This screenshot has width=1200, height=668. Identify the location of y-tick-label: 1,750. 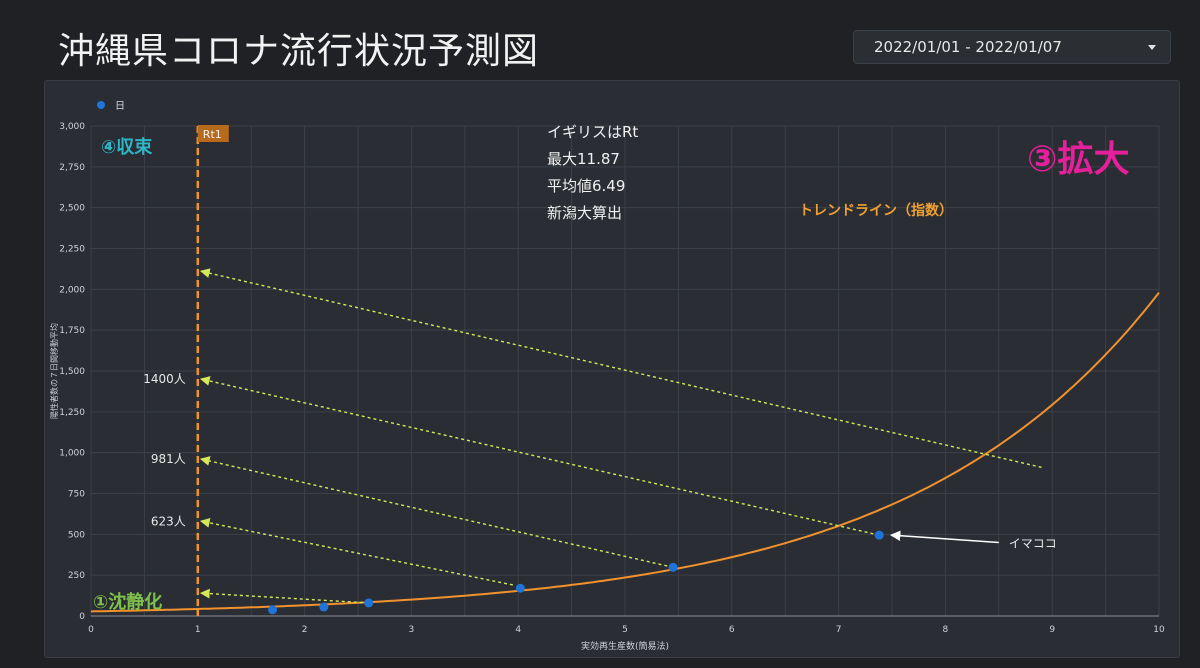
(72, 331).